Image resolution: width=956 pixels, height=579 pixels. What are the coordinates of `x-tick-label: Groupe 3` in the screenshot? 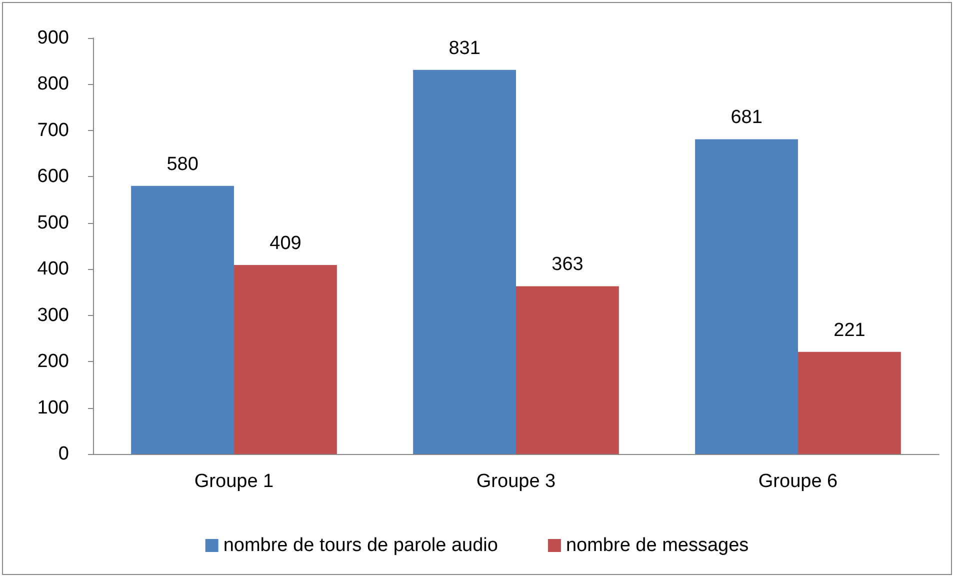 It's located at (516, 481).